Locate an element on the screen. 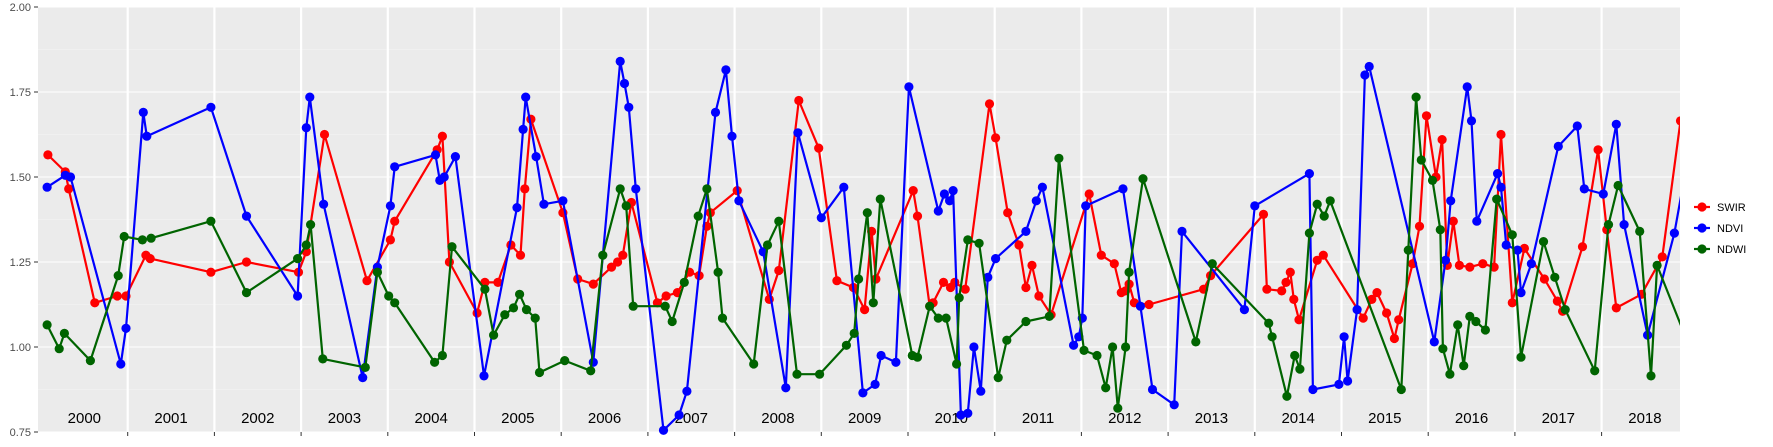 The height and width of the screenshot is (447, 1773). legend-key-ndwi is located at coordinates (1701, 248).